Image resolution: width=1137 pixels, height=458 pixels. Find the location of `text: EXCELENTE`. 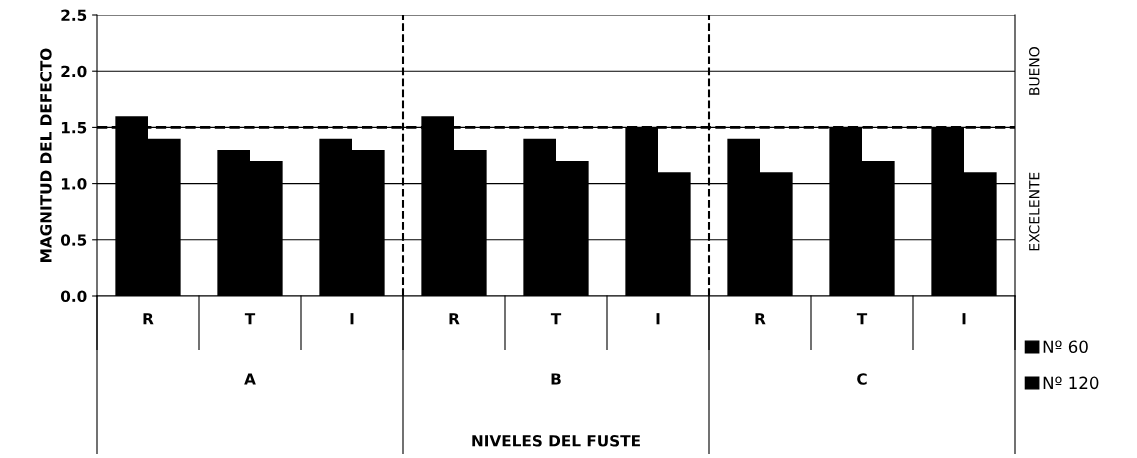

text: EXCELENTE is located at coordinates (1034, 211).